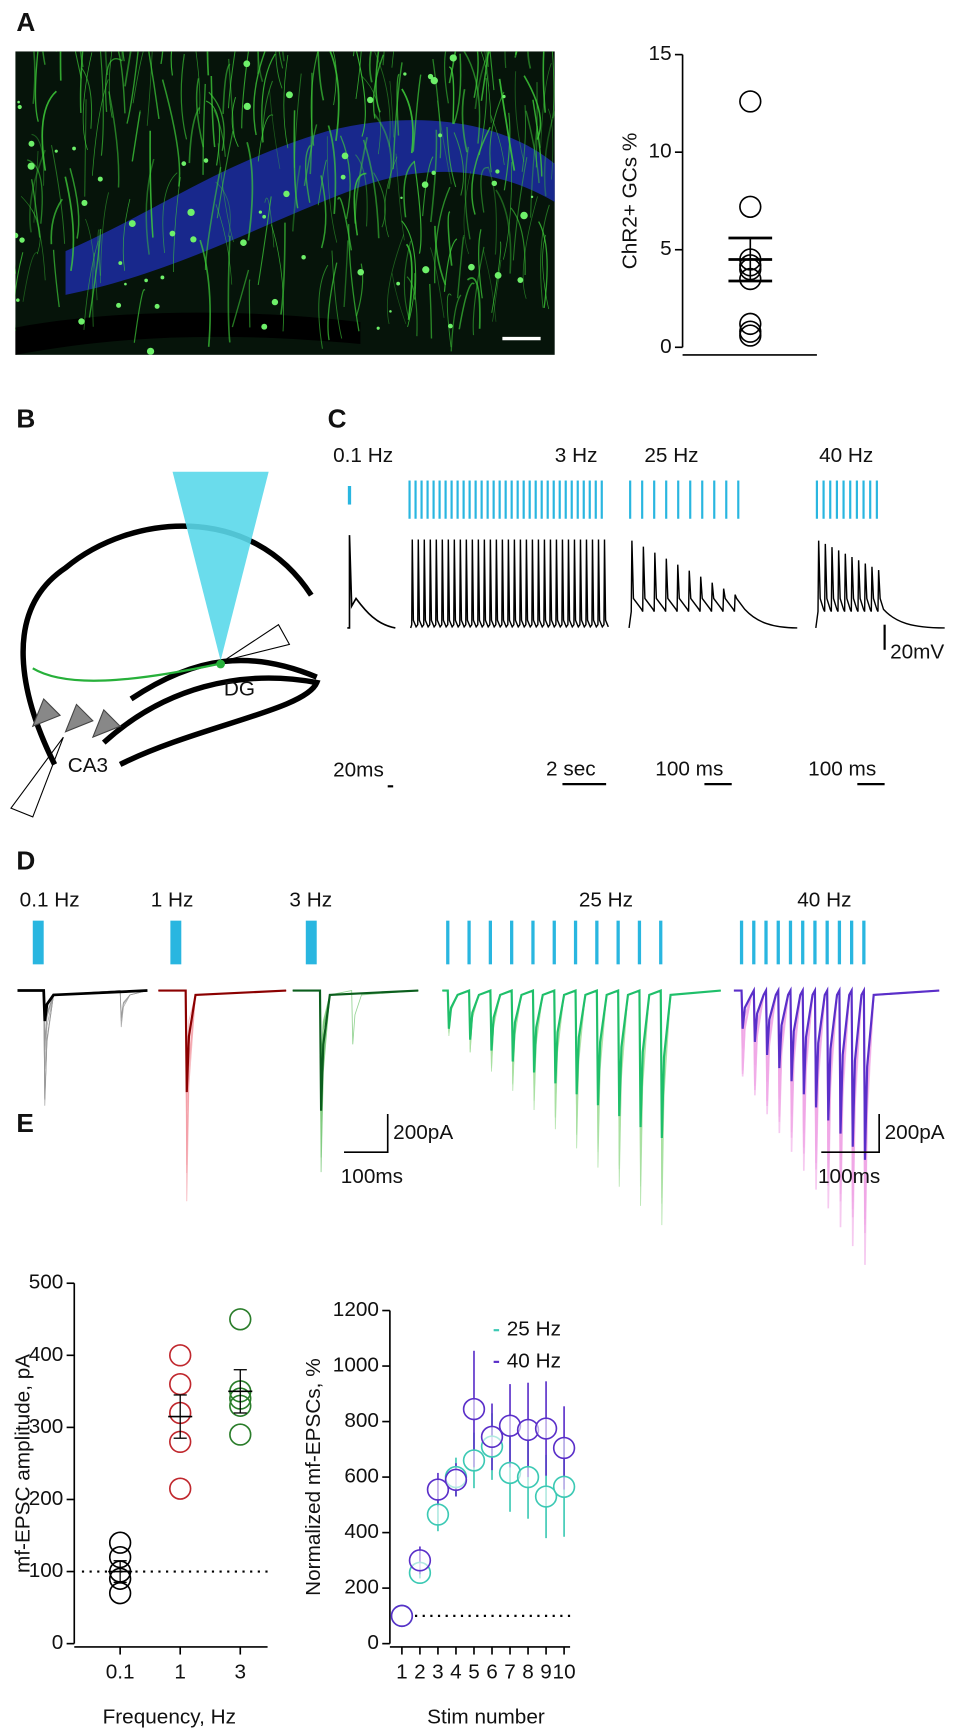  What do you see at coordinates (474, 1672) in the screenshot?
I see `x-tick-label: 5` at bounding box center [474, 1672].